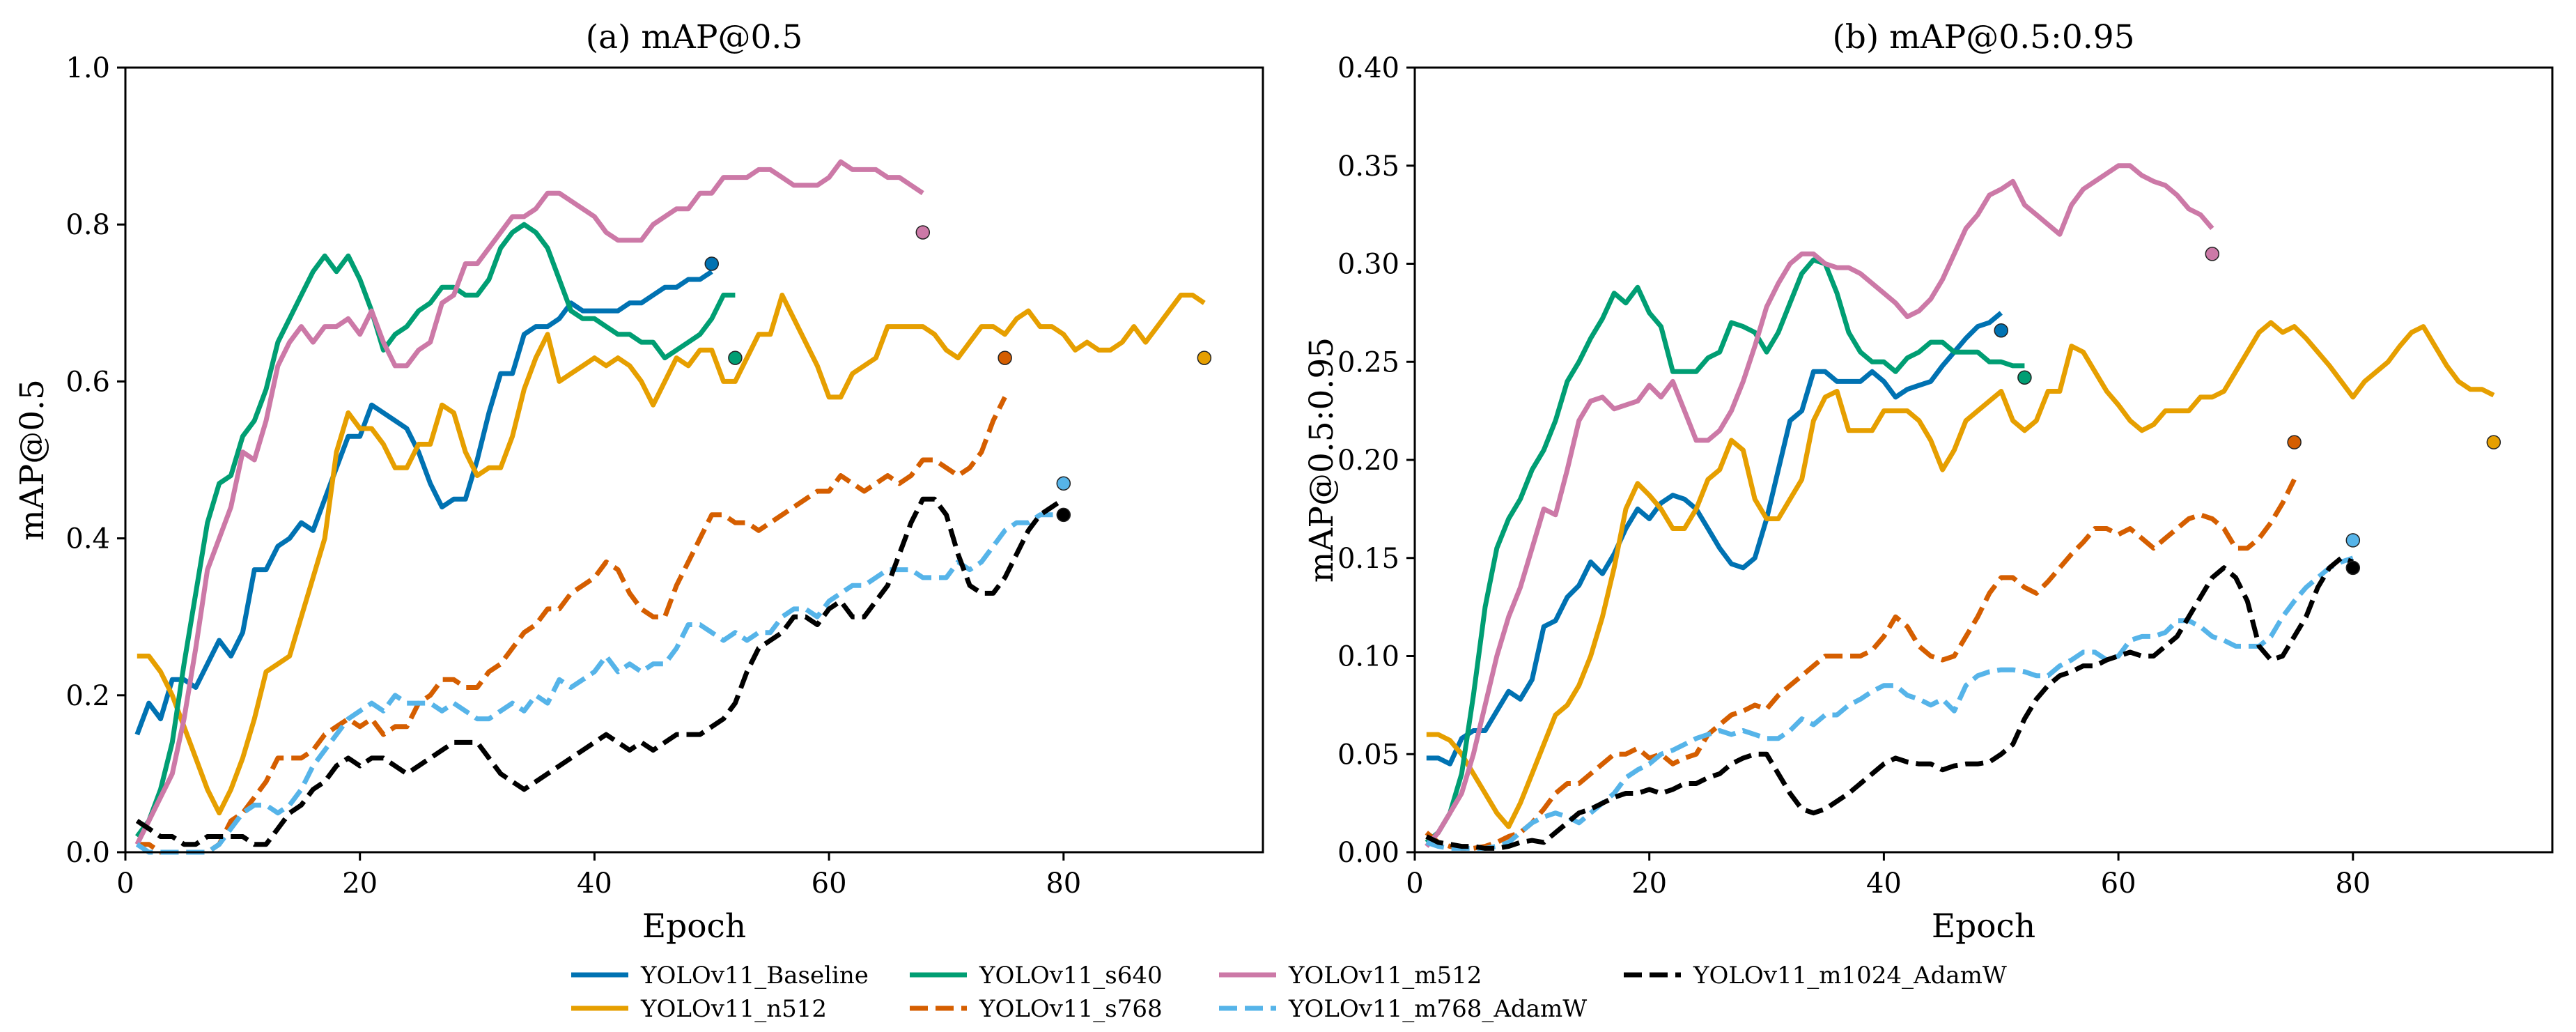 This screenshot has height=1032, width=2576. What do you see at coordinates (2353, 568) in the screenshot?
I see `panel-b-end-marker-yolov11-m1024-adamw` at bounding box center [2353, 568].